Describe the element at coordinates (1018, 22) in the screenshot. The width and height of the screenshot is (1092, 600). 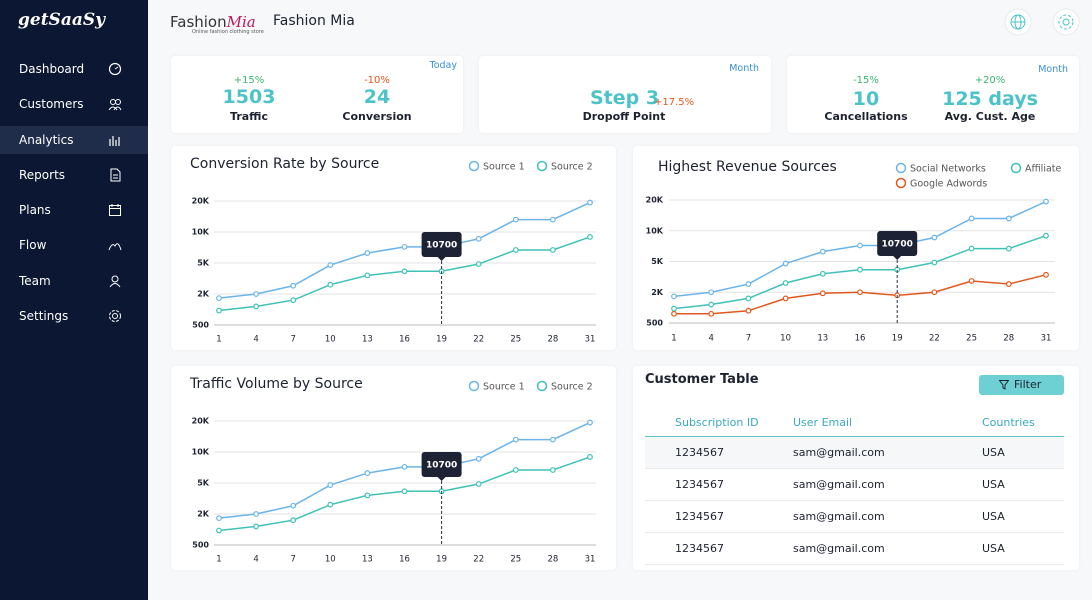
I see `globe-button` at that location.